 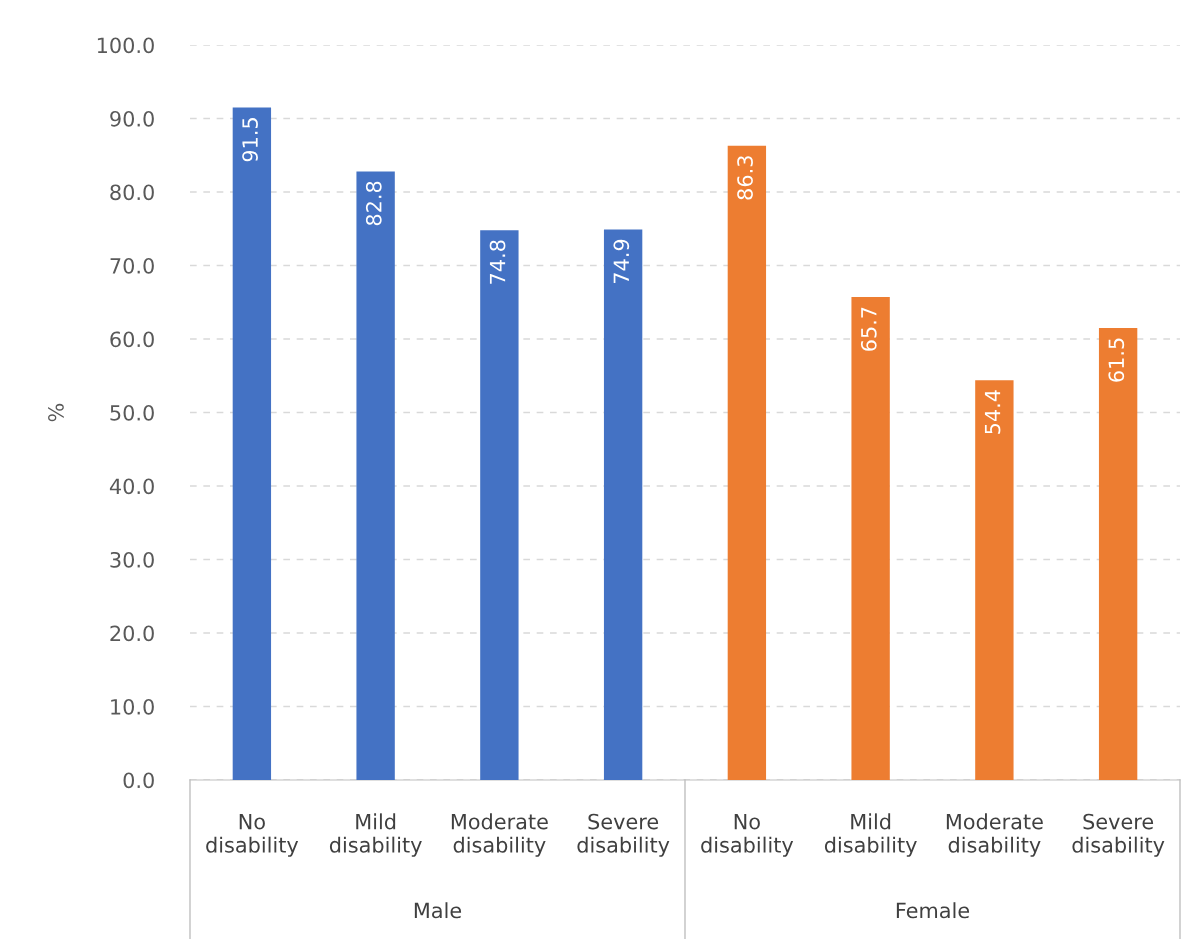 I want to click on data-label: 61.5, so click(x=1116, y=360).